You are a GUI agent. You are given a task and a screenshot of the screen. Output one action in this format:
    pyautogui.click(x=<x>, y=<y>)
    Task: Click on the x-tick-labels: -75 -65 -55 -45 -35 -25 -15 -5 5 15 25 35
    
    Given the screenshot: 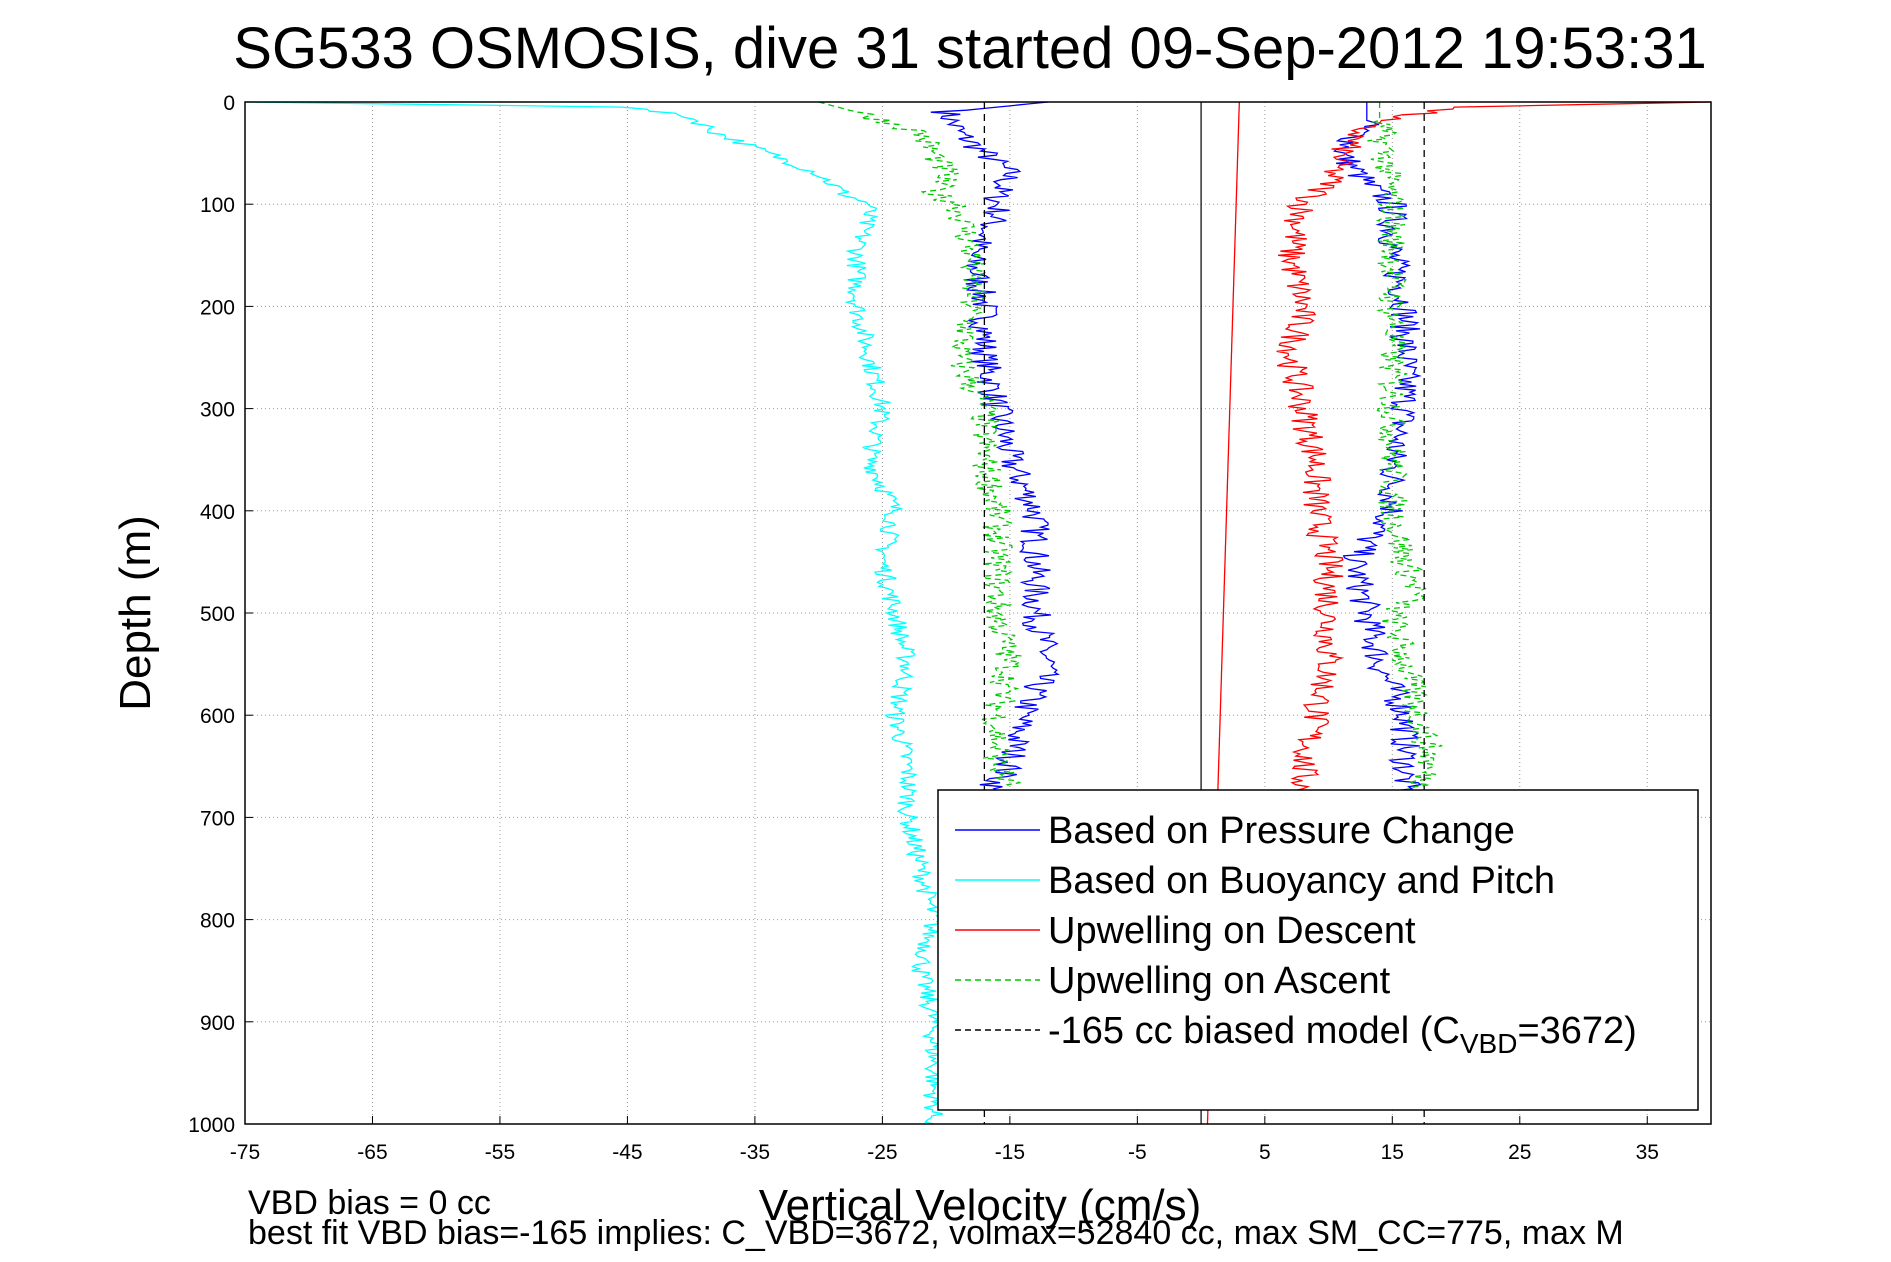 What is the action you would take?
    pyautogui.click(x=944, y=1152)
    